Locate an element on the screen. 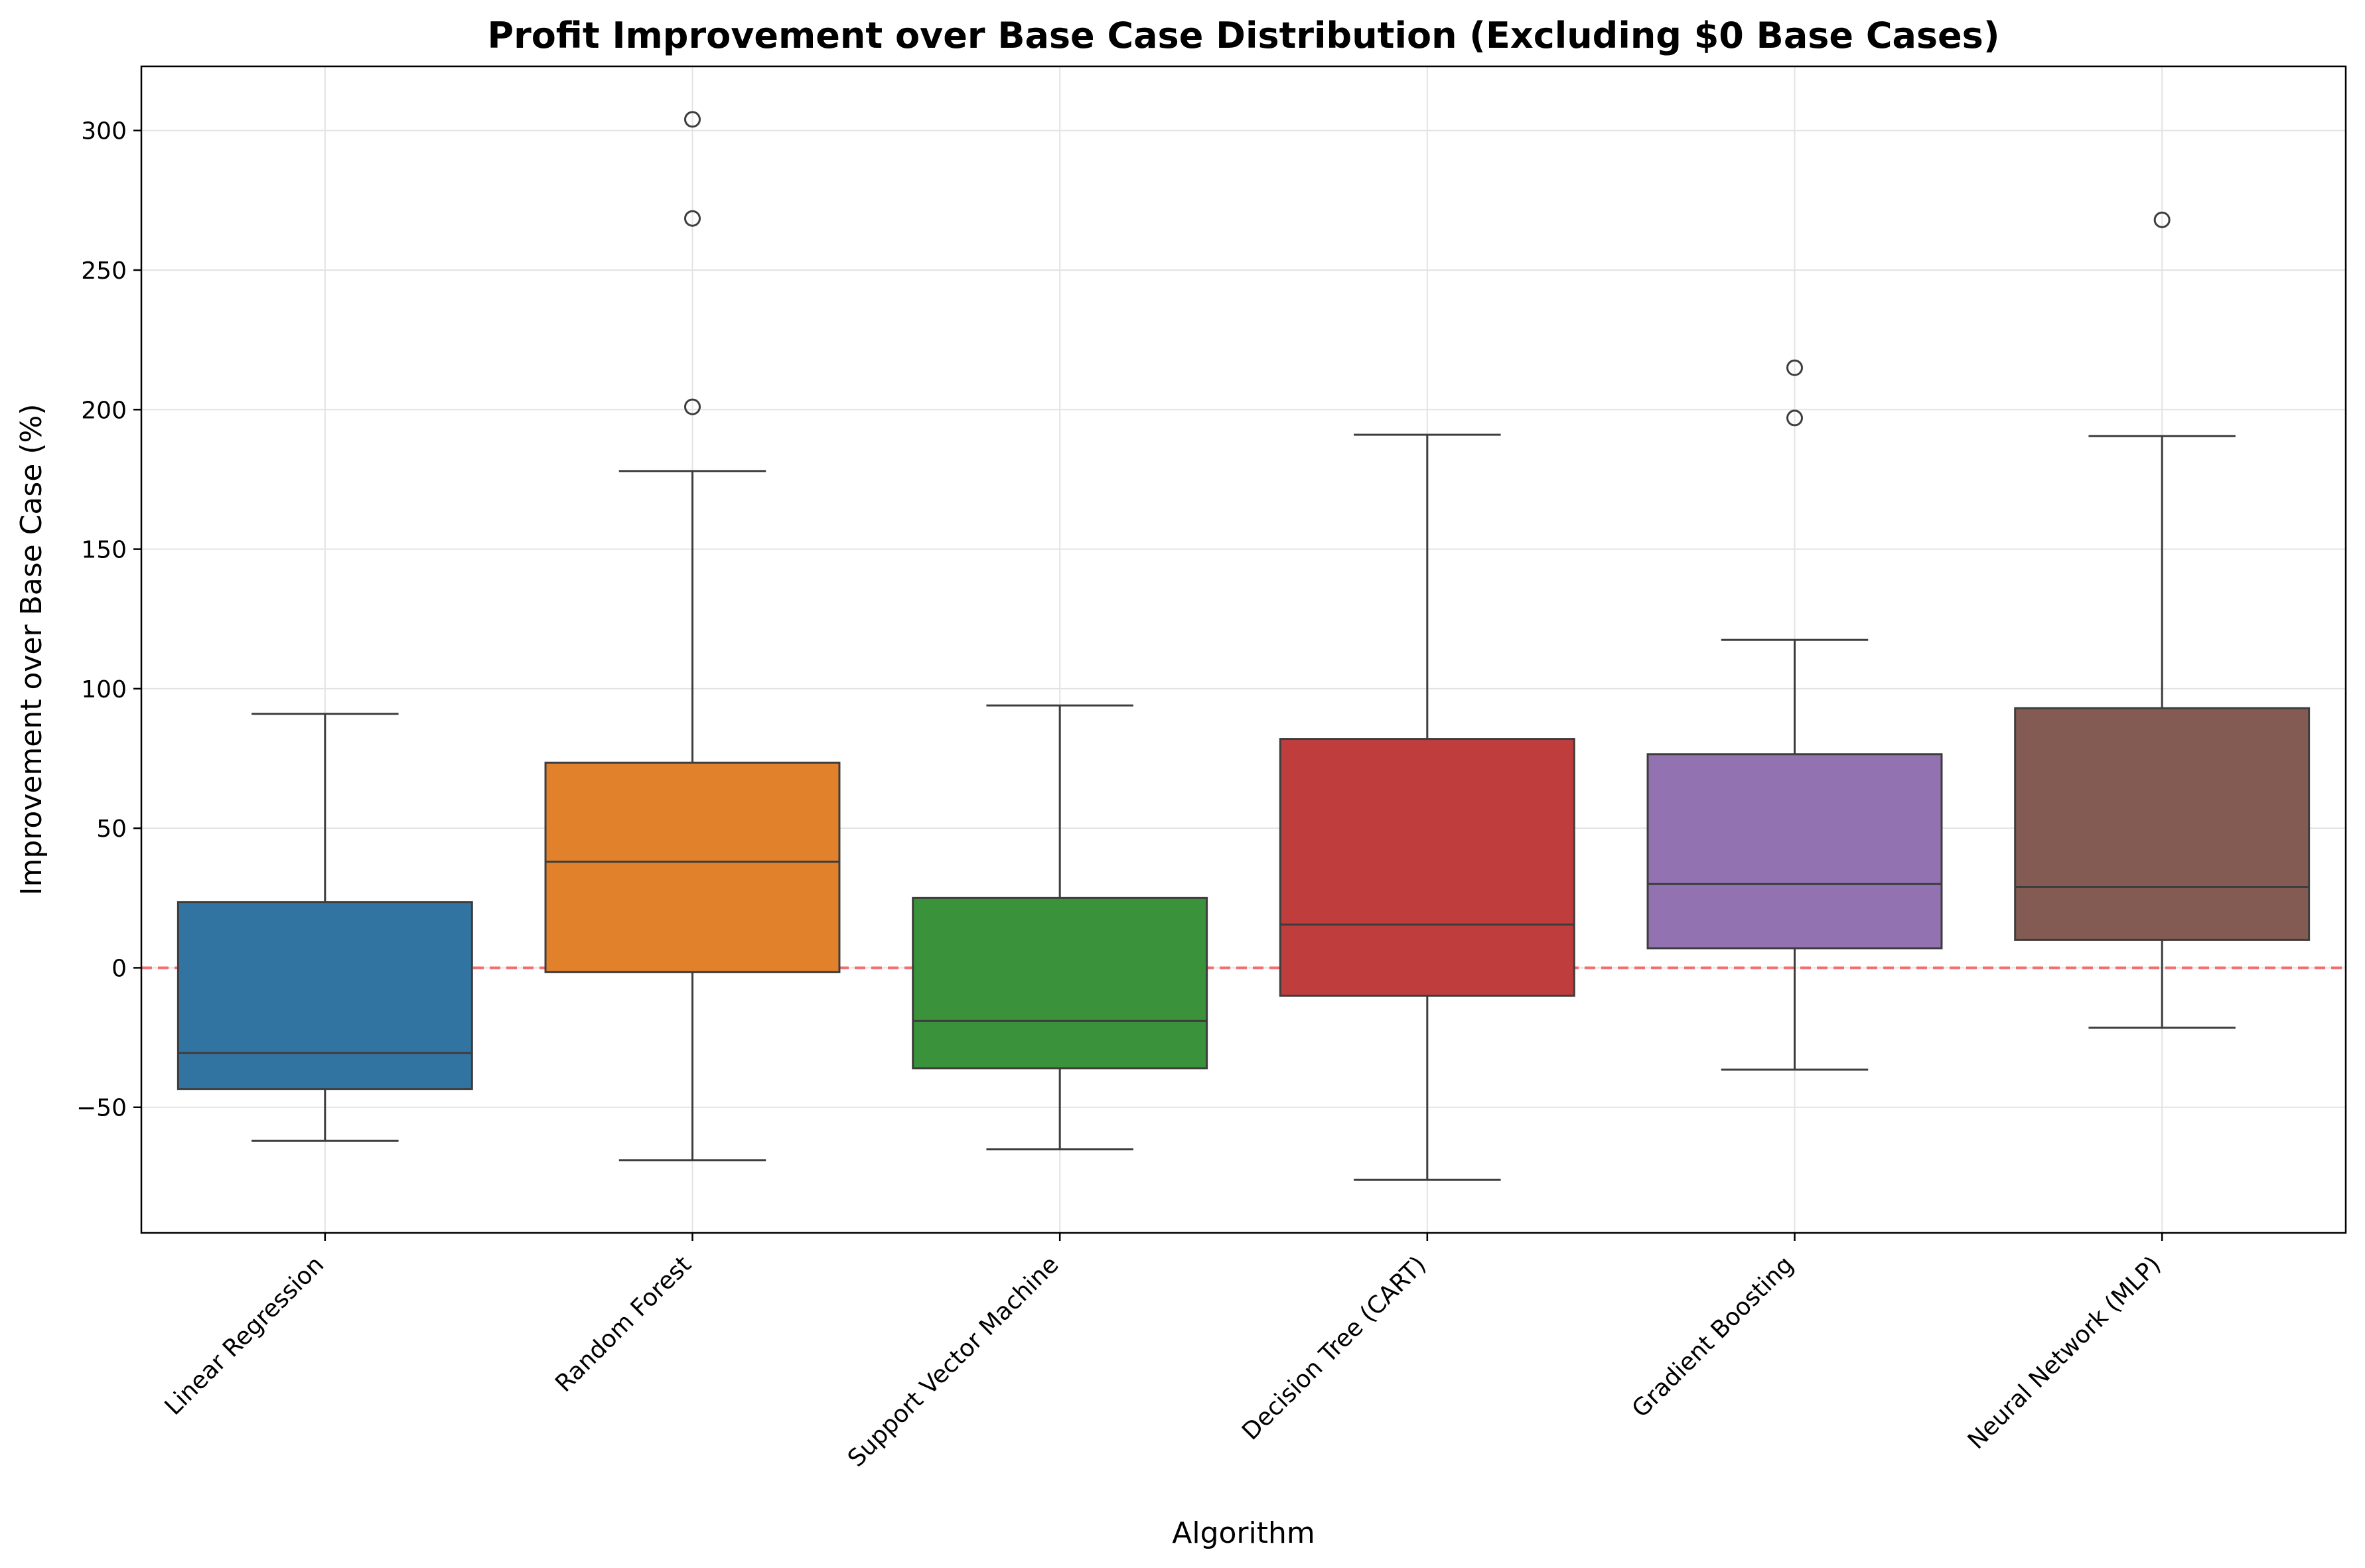 The width and height of the screenshot is (2365, 1568). y-tick-label: −50 is located at coordinates (101, 1108).